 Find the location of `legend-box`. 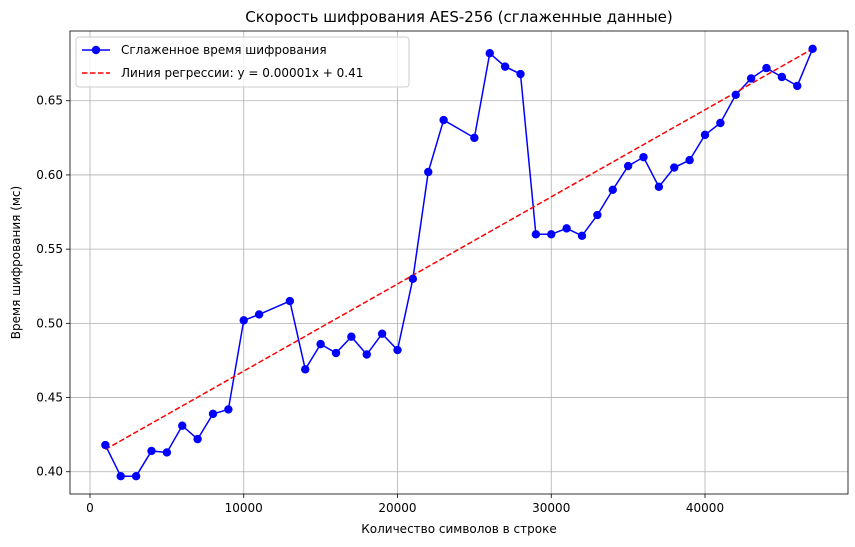

legend-box is located at coordinates (242, 62).